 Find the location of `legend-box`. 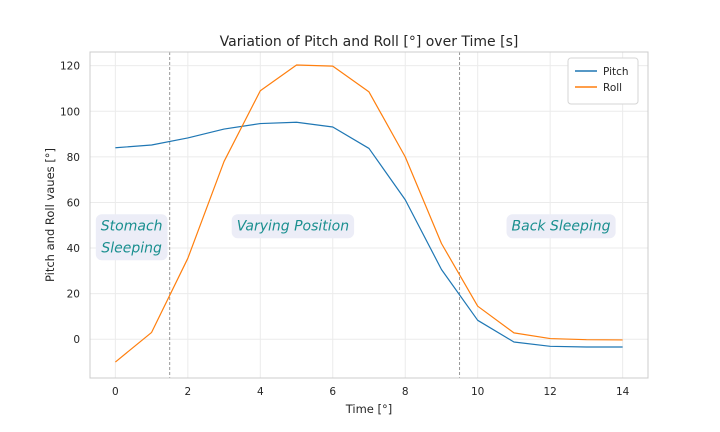

legend-box is located at coordinates (603, 81).